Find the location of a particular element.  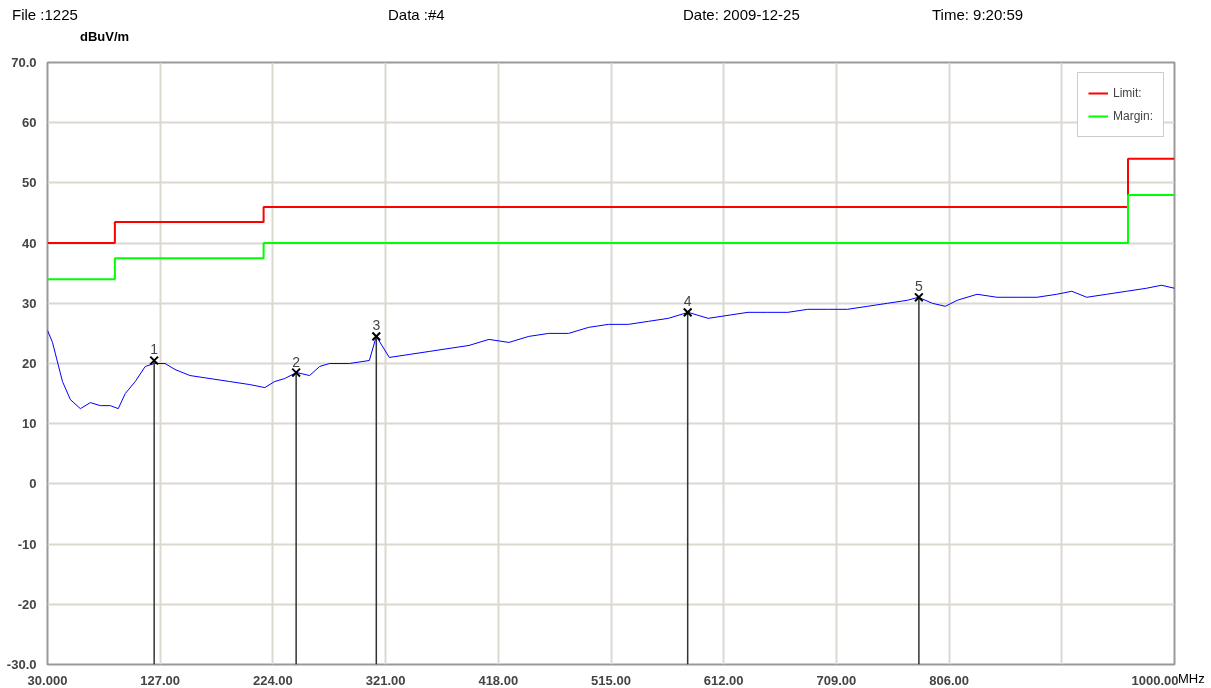

y-tick-label: -30.0 is located at coordinates (21, 664).